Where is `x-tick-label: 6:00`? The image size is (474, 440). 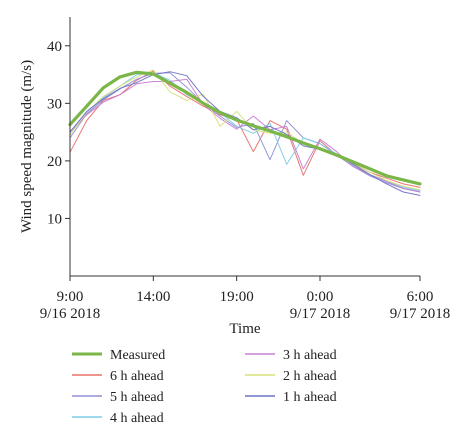
x-tick-label: 6:00 is located at coordinates (420, 297).